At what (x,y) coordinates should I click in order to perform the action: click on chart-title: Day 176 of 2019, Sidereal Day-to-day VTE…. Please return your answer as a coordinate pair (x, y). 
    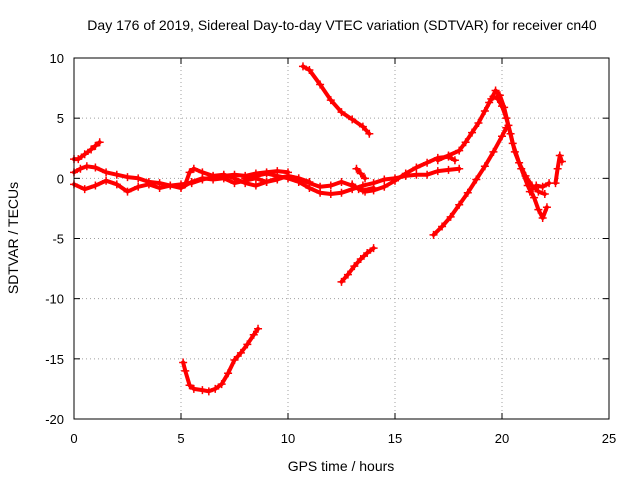
    Looking at the image, I should click on (342, 25).